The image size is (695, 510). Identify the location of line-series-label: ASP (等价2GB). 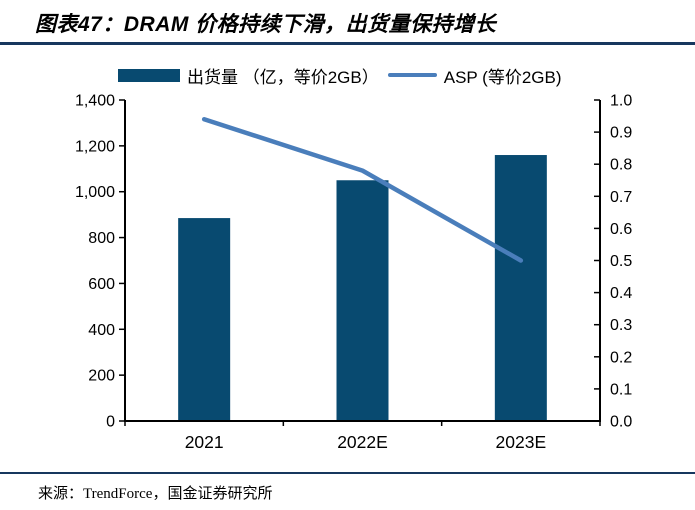
(502, 77).